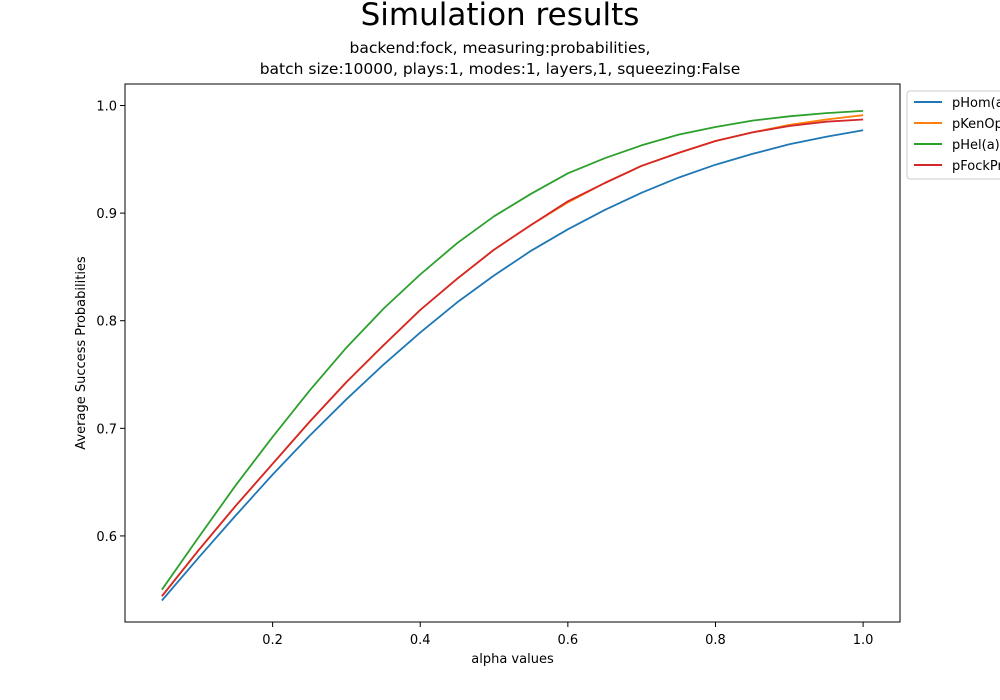 Image resolution: width=1000 pixels, height=700 pixels. I want to click on y-tick-label: 0.6, so click(106, 537).